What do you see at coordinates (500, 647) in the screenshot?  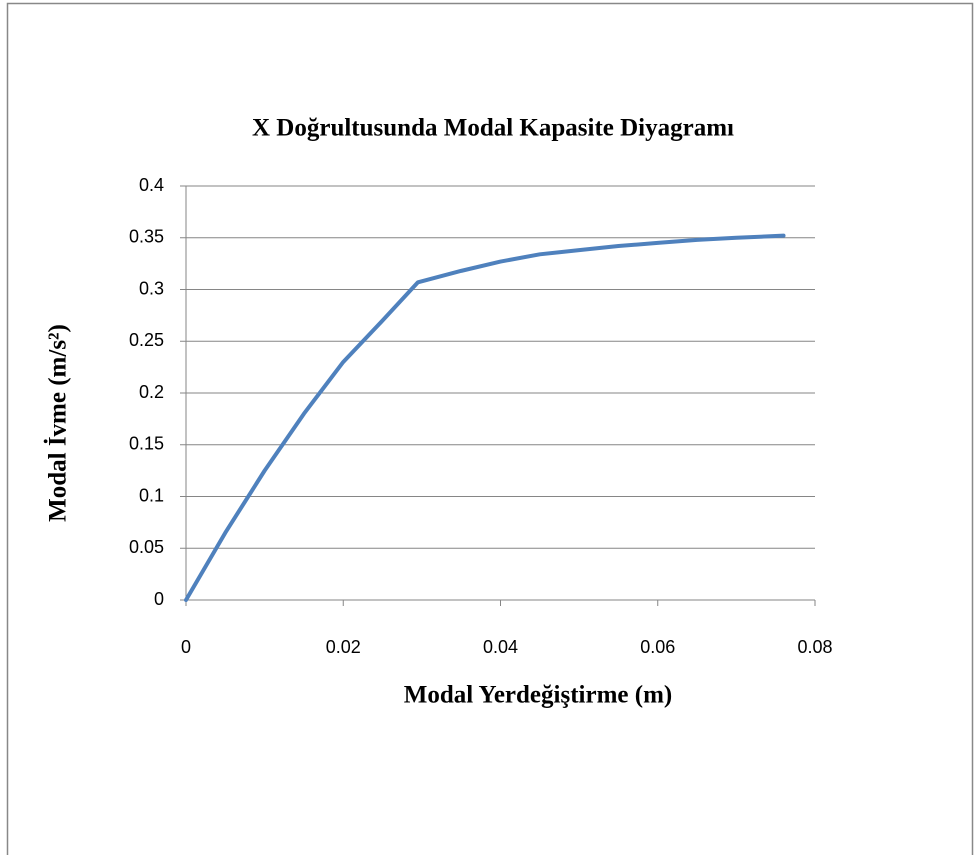 I see `x-tick-label: 0.04` at bounding box center [500, 647].